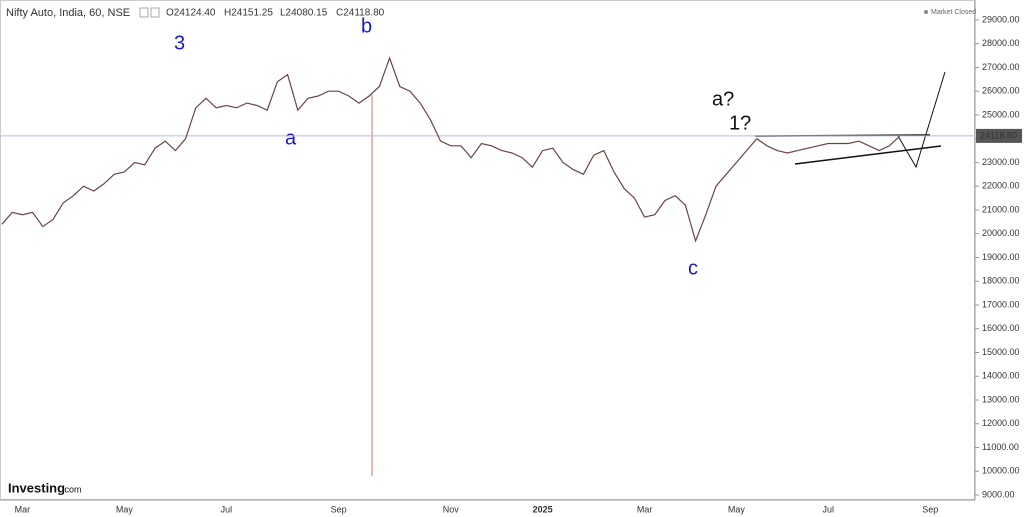 This screenshot has width=1024, height=517. What do you see at coordinates (191, 13) in the screenshot?
I see `ohlc-open: O24124.40` at bounding box center [191, 13].